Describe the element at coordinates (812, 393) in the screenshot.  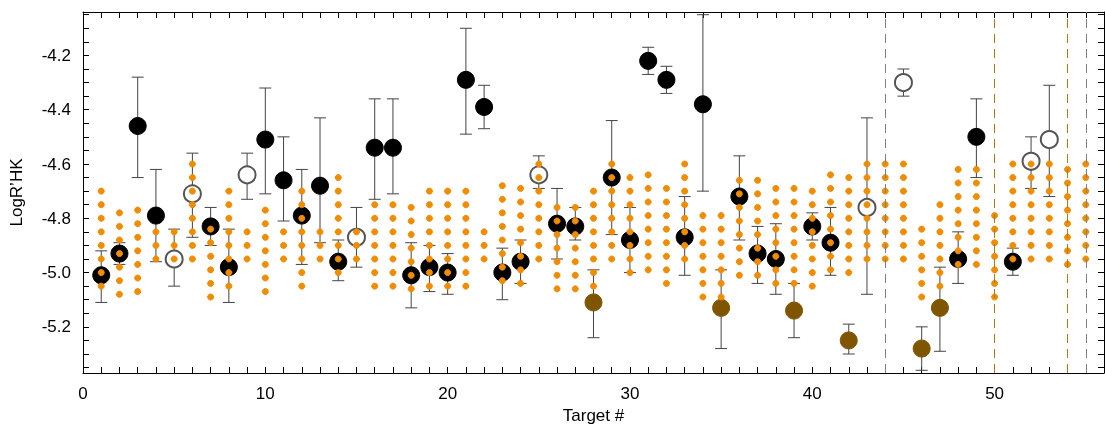
I see `x-tick-label: 40` at that location.